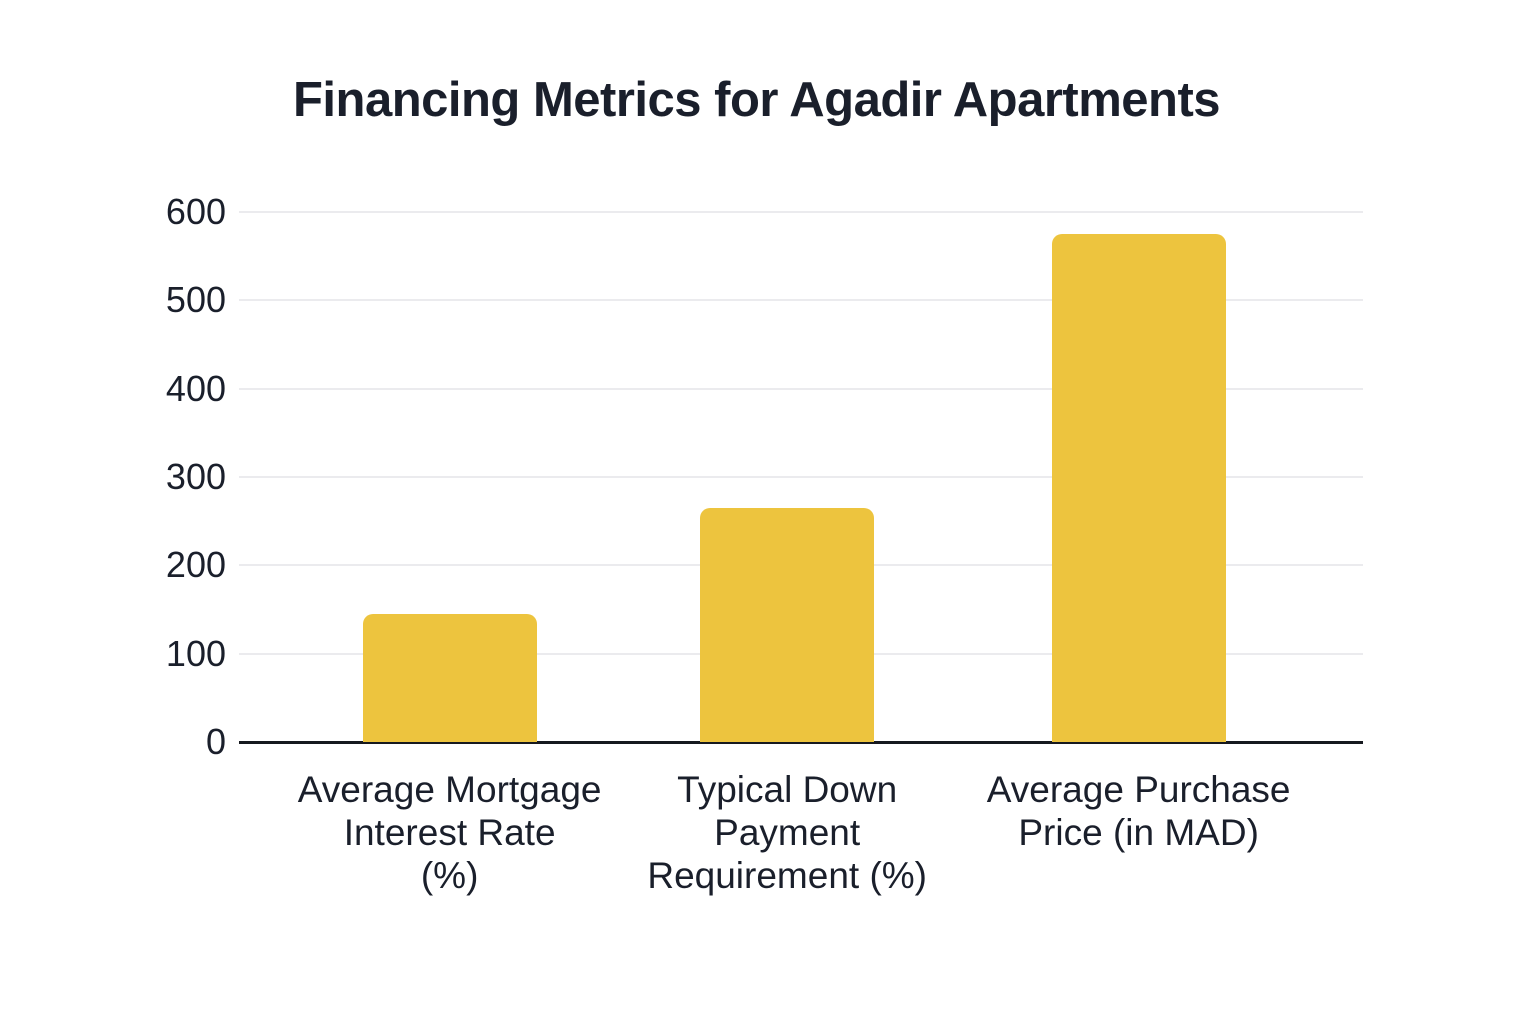 Image resolution: width=1536 pixels, height=1024 pixels. What do you see at coordinates (195, 300) in the screenshot?
I see `y-tick-label-500: 500` at bounding box center [195, 300].